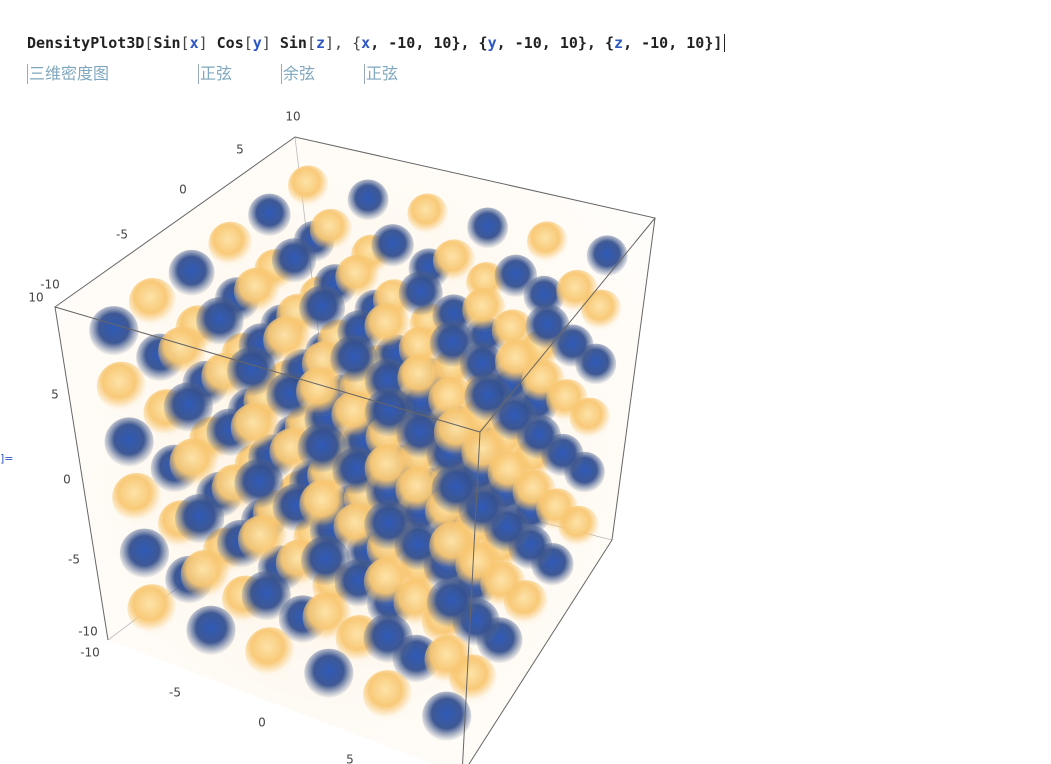 This screenshot has width=1051, height=764. What do you see at coordinates (366, 43) in the screenshot?
I see `code-token: x` at bounding box center [366, 43].